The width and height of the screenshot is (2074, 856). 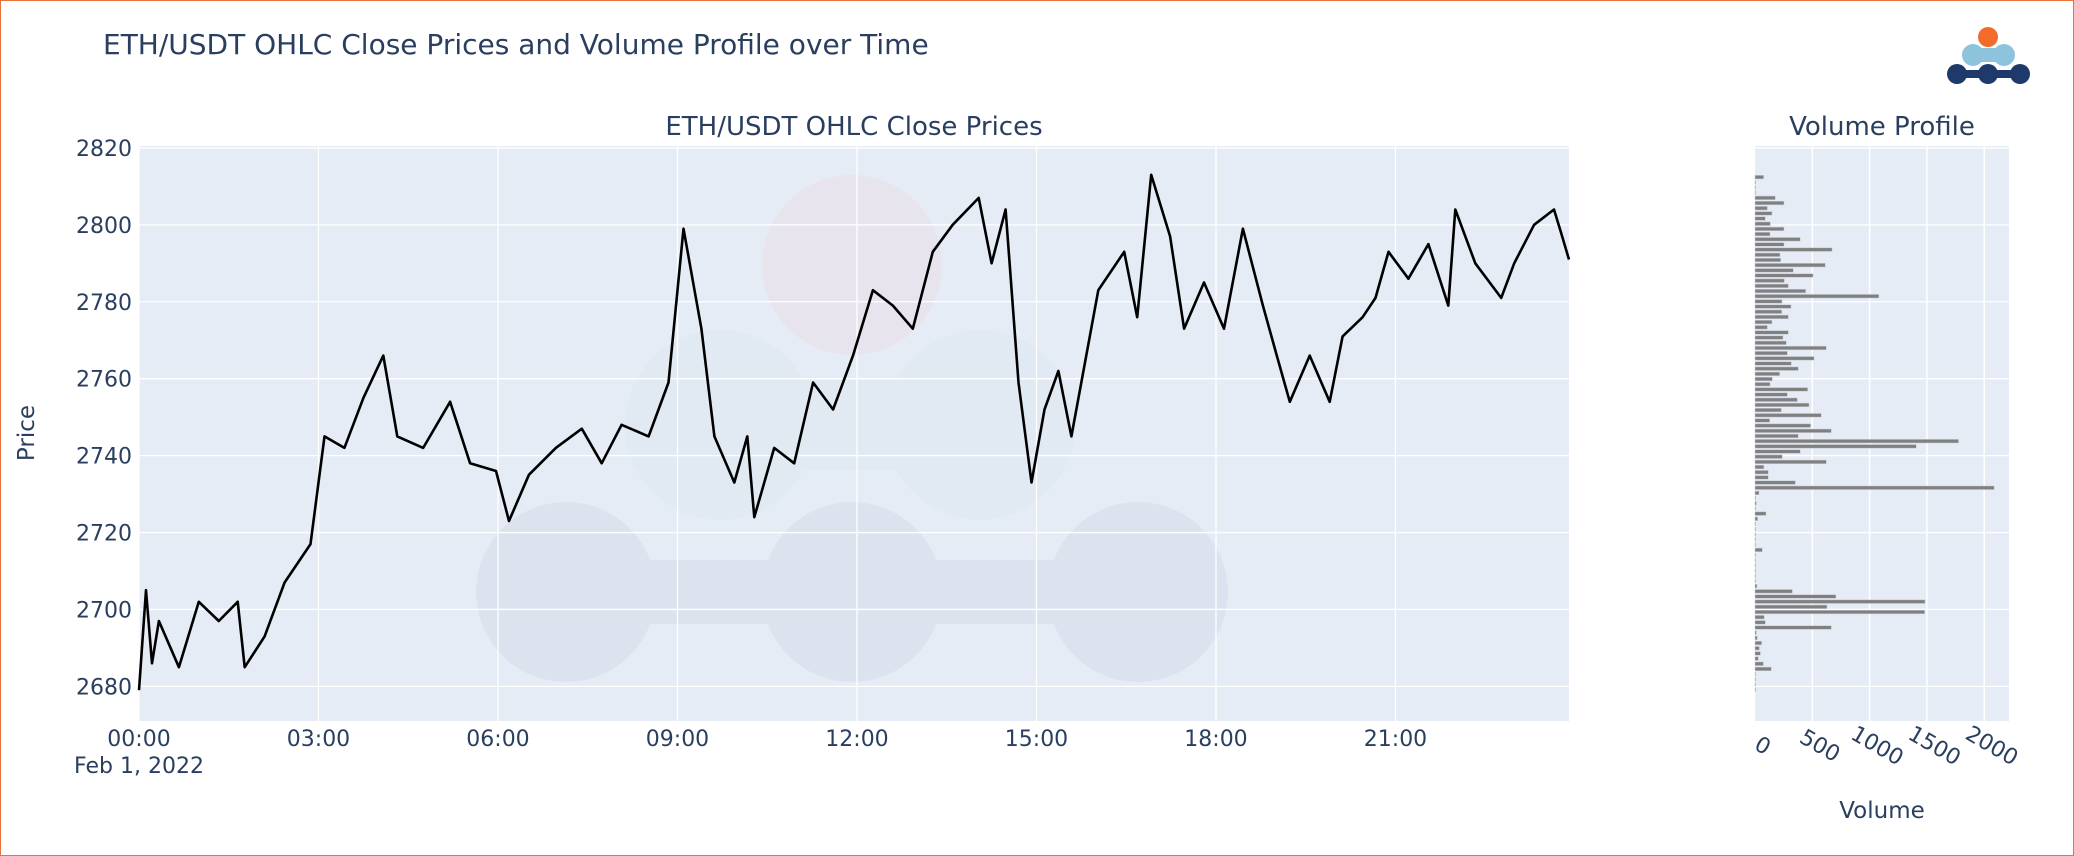 What do you see at coordinates (104, 303) in the screenshot?
I see `price-tick-label: 2780` at bounding box center [104, 303].